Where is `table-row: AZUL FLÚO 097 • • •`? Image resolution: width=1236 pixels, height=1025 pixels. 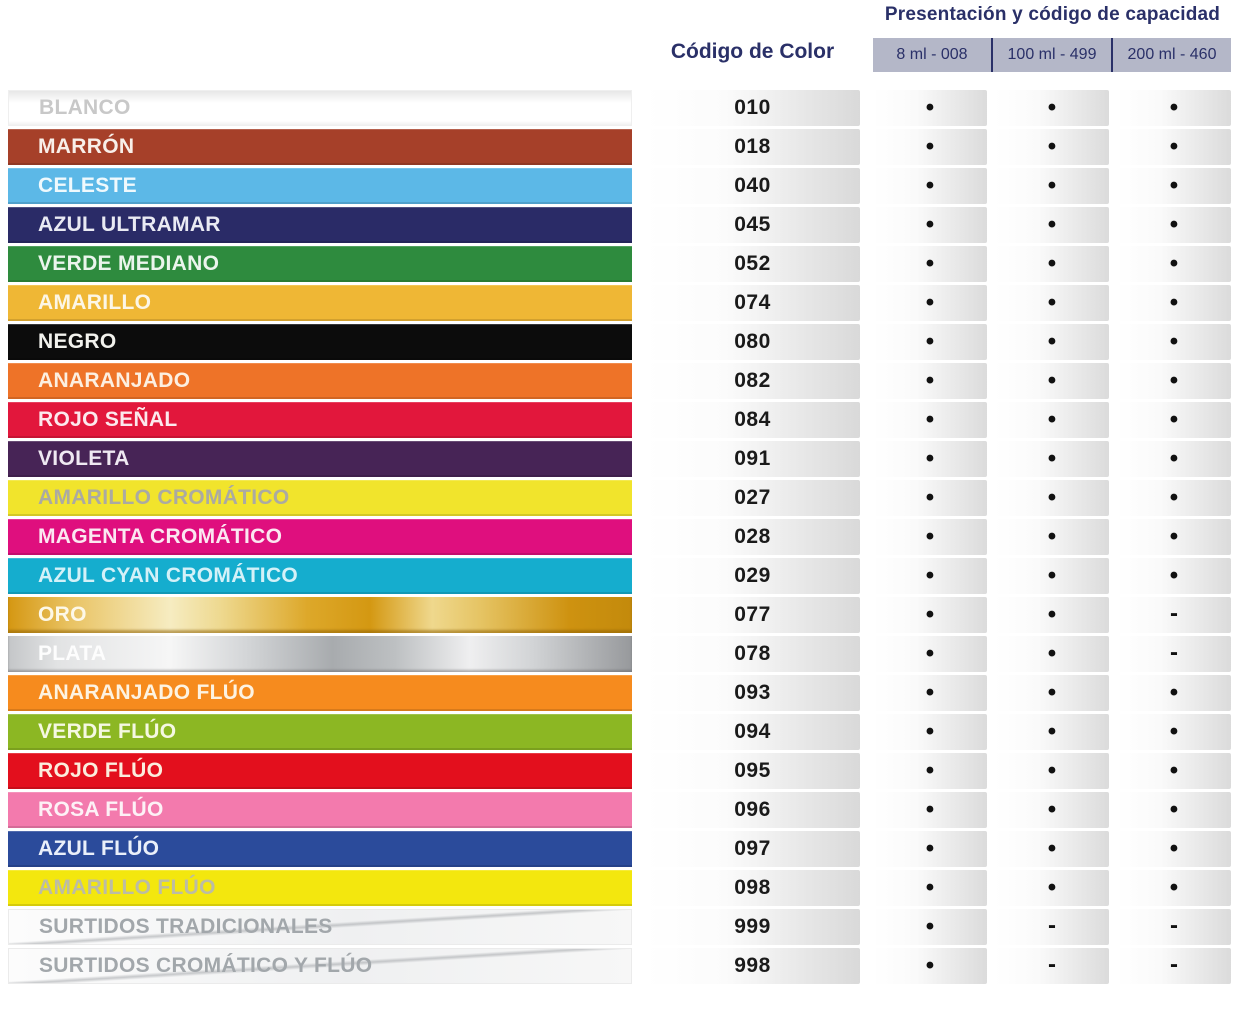
table-row: AZUL FLÚO 097 • • • is located at coordinates (618, 849).